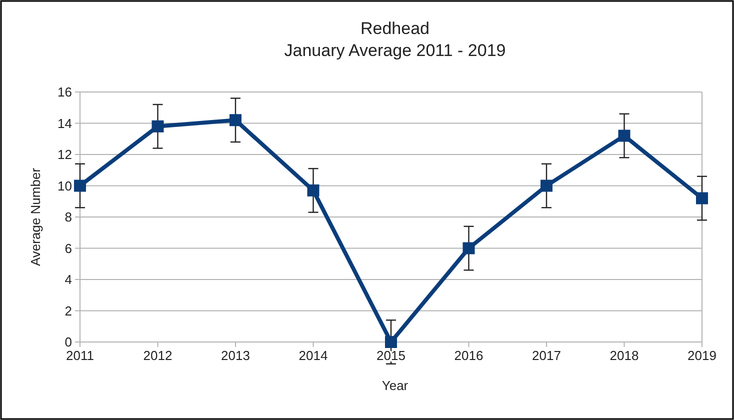 The image size is (734, 420). What do you see at coordinates (395, 385) in the screenshot?
I see `x-axis-title: Year` at bounding box center [395, 385].